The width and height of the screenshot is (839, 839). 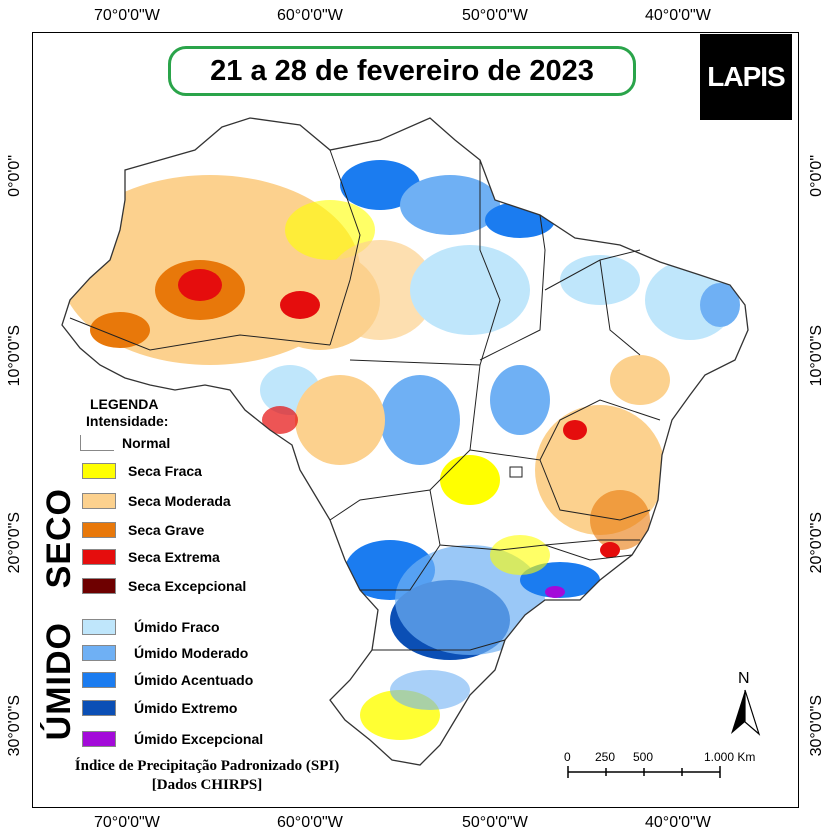 I want to click on legend-item-umido-extremo: Úmido Extremo, so click(x=159, y=708).